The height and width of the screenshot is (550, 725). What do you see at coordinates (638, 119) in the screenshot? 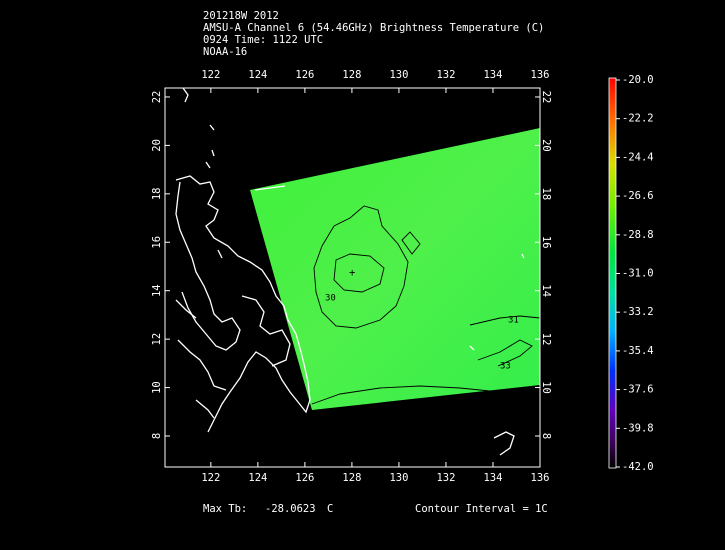
I see `colorbar-label: -22.2` at bounding box center [638, 119].